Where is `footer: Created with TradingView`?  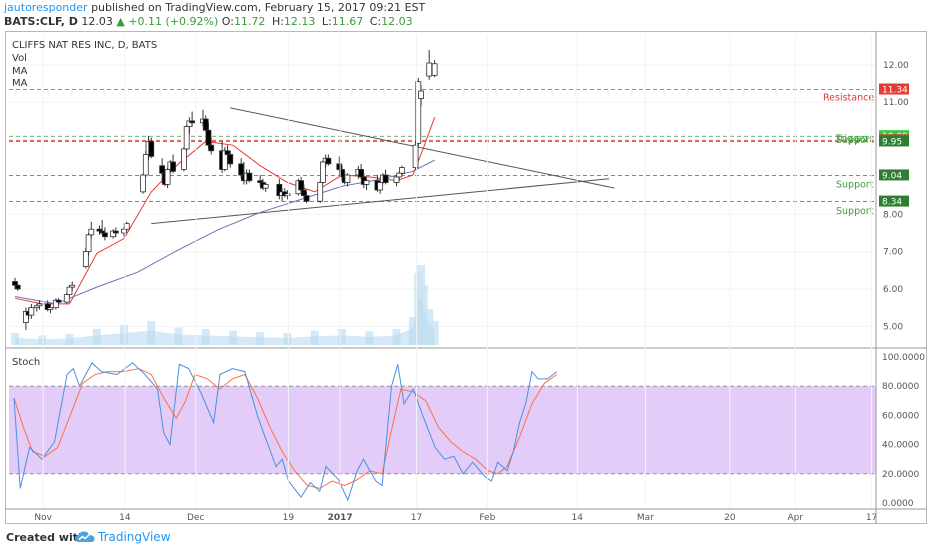 footer: Created with TradingView is located at coordinates (466, 538).